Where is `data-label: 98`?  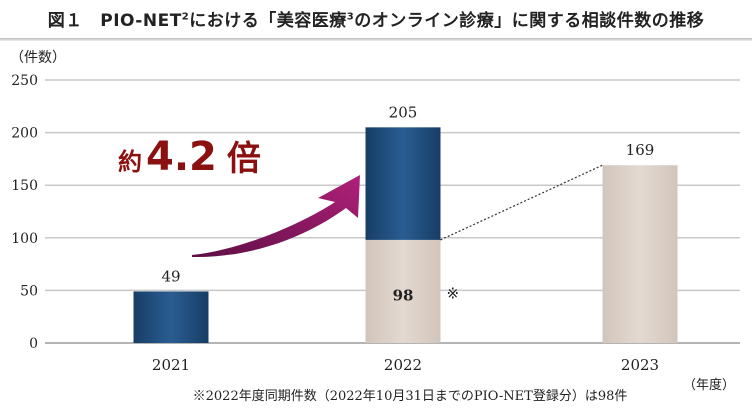
data-label: 98 is located at coordinates (403, 295).